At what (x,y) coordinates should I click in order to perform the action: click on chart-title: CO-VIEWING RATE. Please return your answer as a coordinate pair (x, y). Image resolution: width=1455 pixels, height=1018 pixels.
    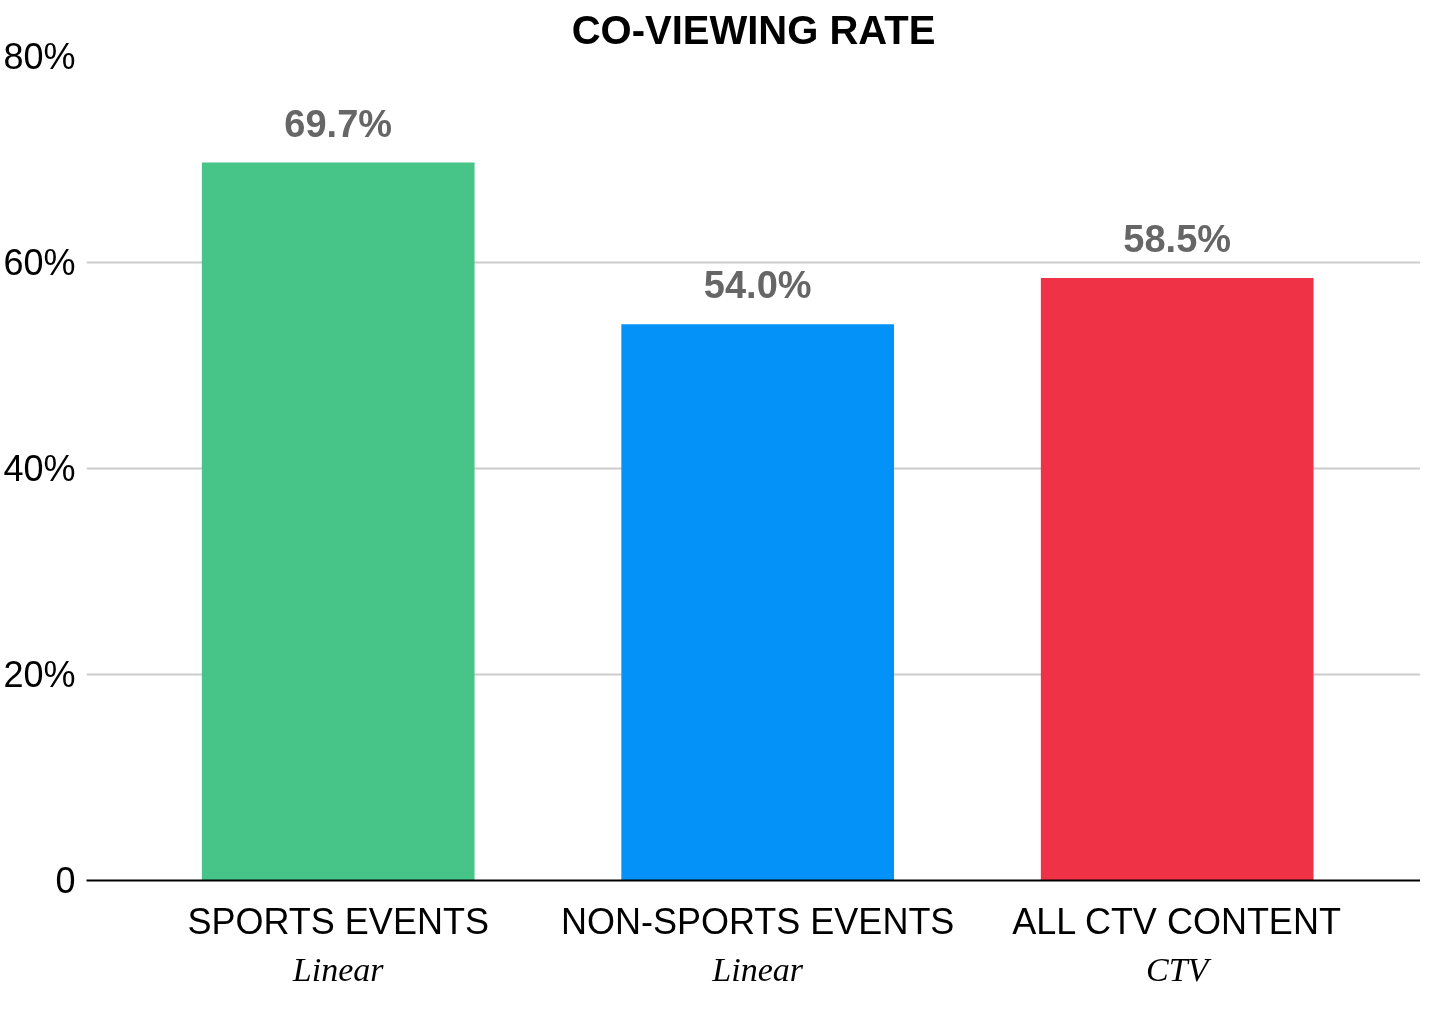
    Looking at the image, I should click on (753, 29).